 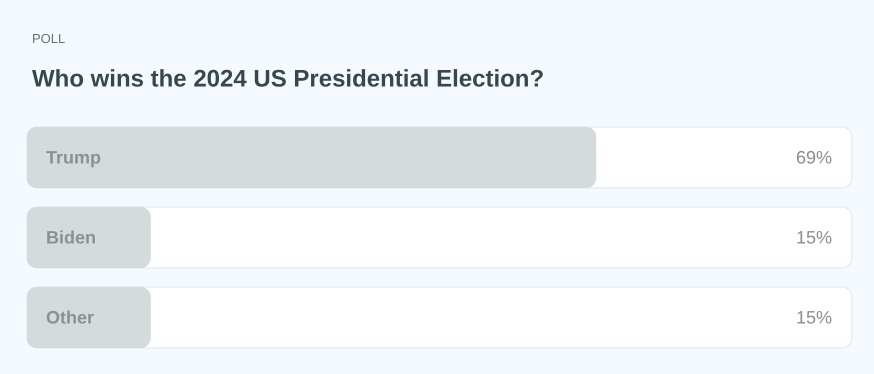 I want to click on chart-subtitle: POLL, so click(x=49, y=38).